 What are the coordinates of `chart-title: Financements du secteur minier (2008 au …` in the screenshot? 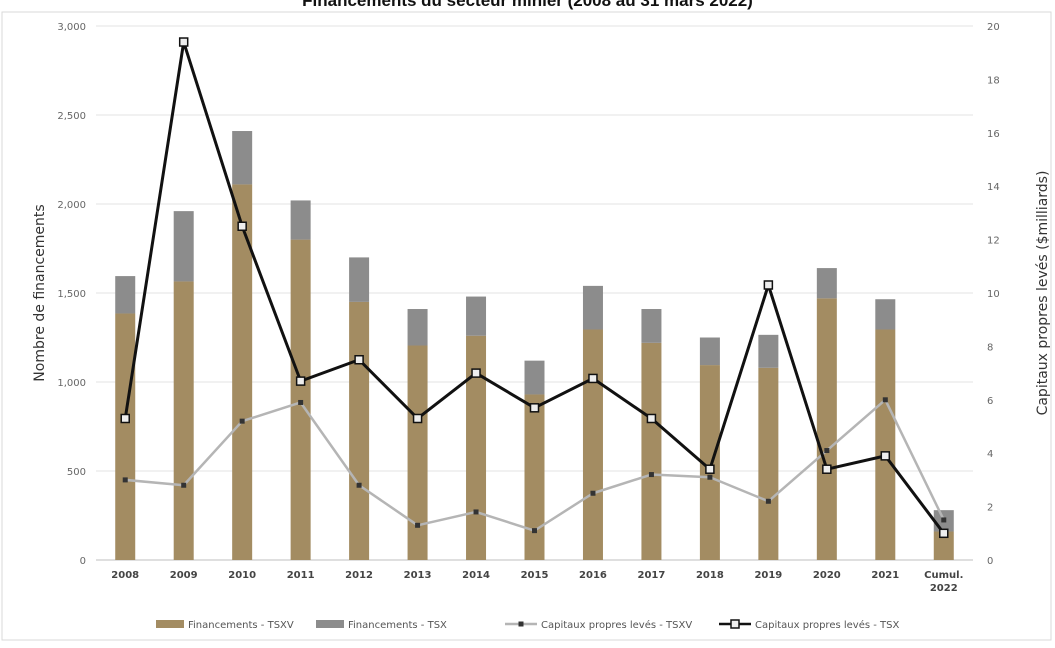 It's located at (527, 5).